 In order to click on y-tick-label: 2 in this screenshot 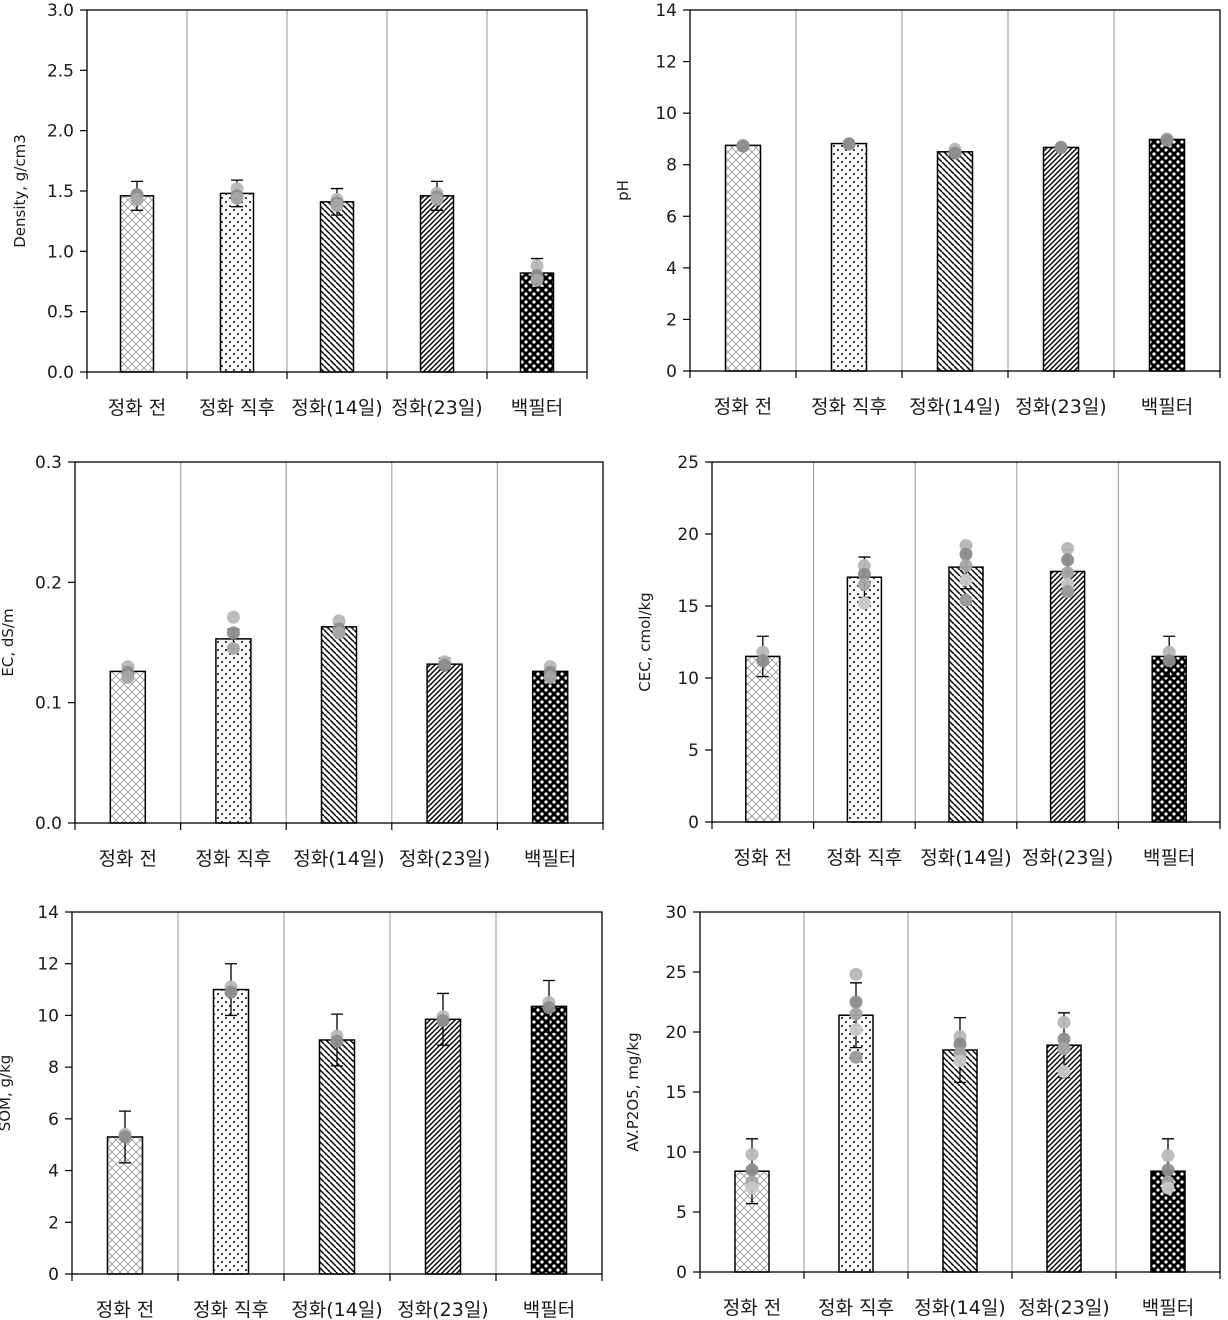, I will do `click(53, 1223)`.